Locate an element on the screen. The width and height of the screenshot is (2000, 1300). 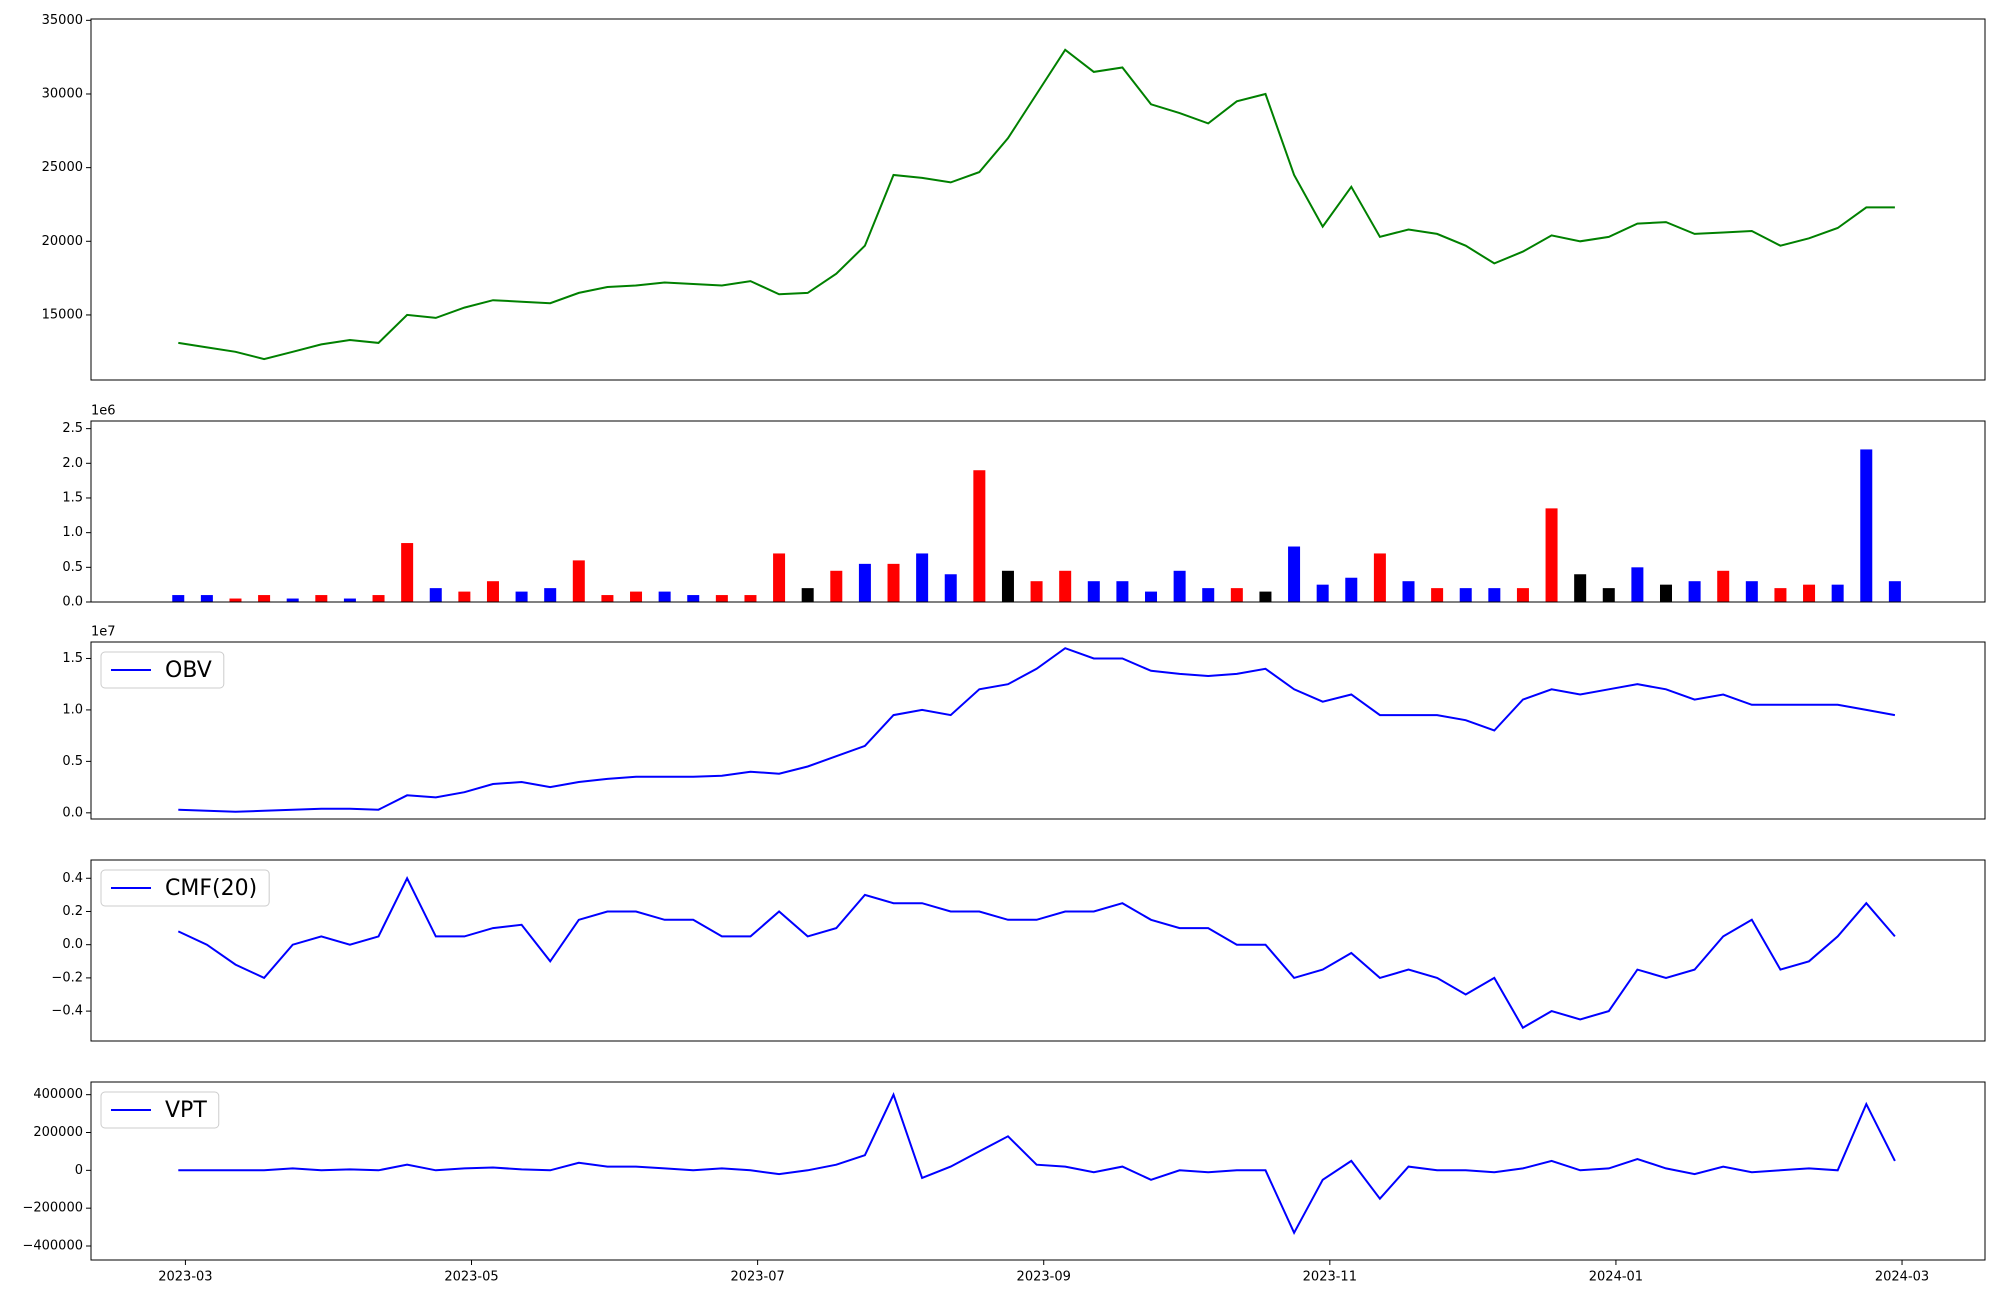
y-tick-label: 15000 is located at coordinates (62, 314).